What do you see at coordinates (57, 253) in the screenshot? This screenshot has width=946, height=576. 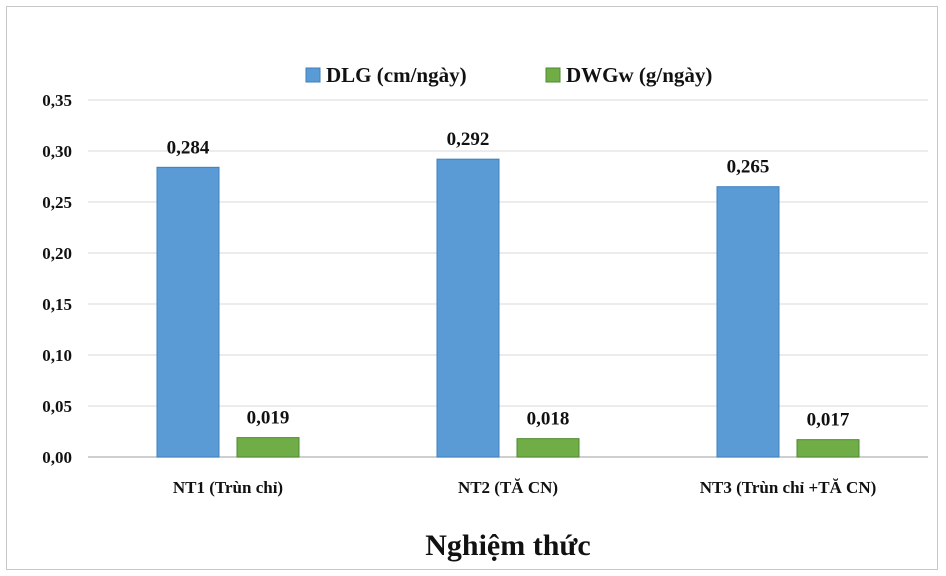 I see `y-tick-label: 0,20` at bounding box center [57, 253].